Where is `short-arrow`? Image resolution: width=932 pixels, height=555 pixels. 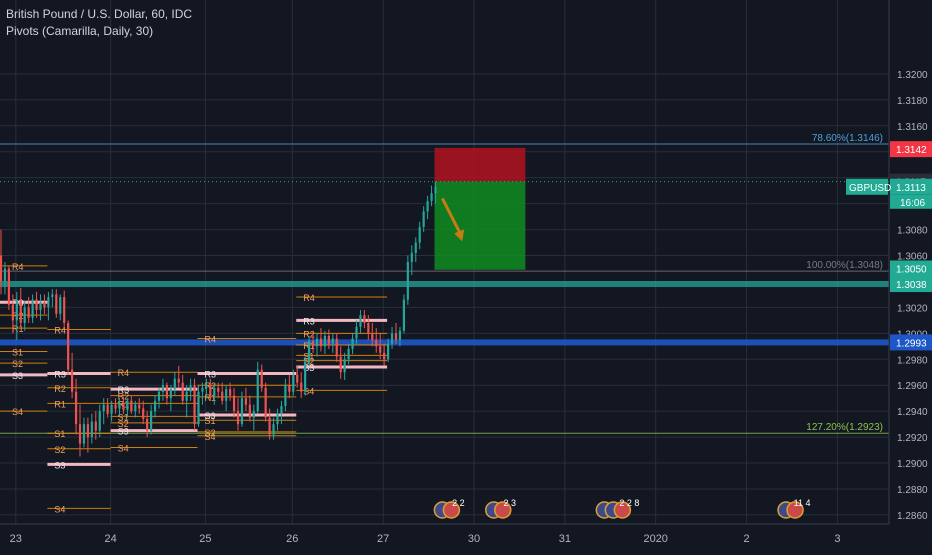
short-arrow is located at coordinates (452, 218).